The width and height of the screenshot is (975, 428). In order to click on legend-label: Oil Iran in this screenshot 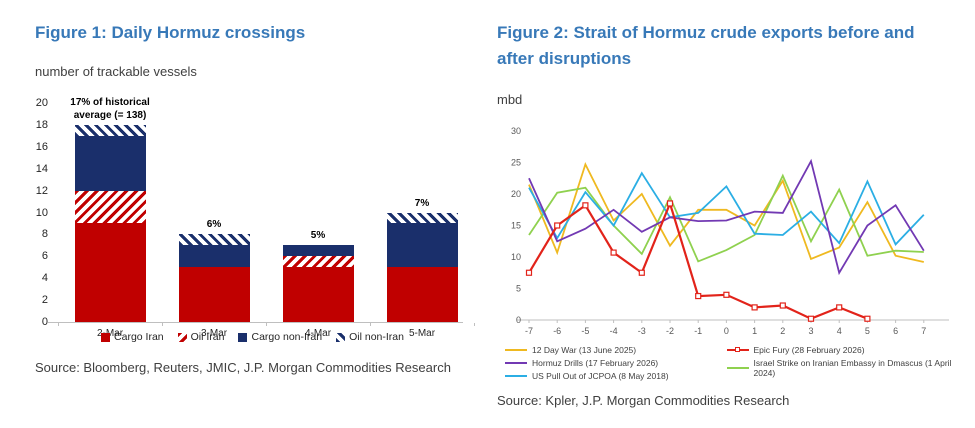, I will do `click(207, 337)`.